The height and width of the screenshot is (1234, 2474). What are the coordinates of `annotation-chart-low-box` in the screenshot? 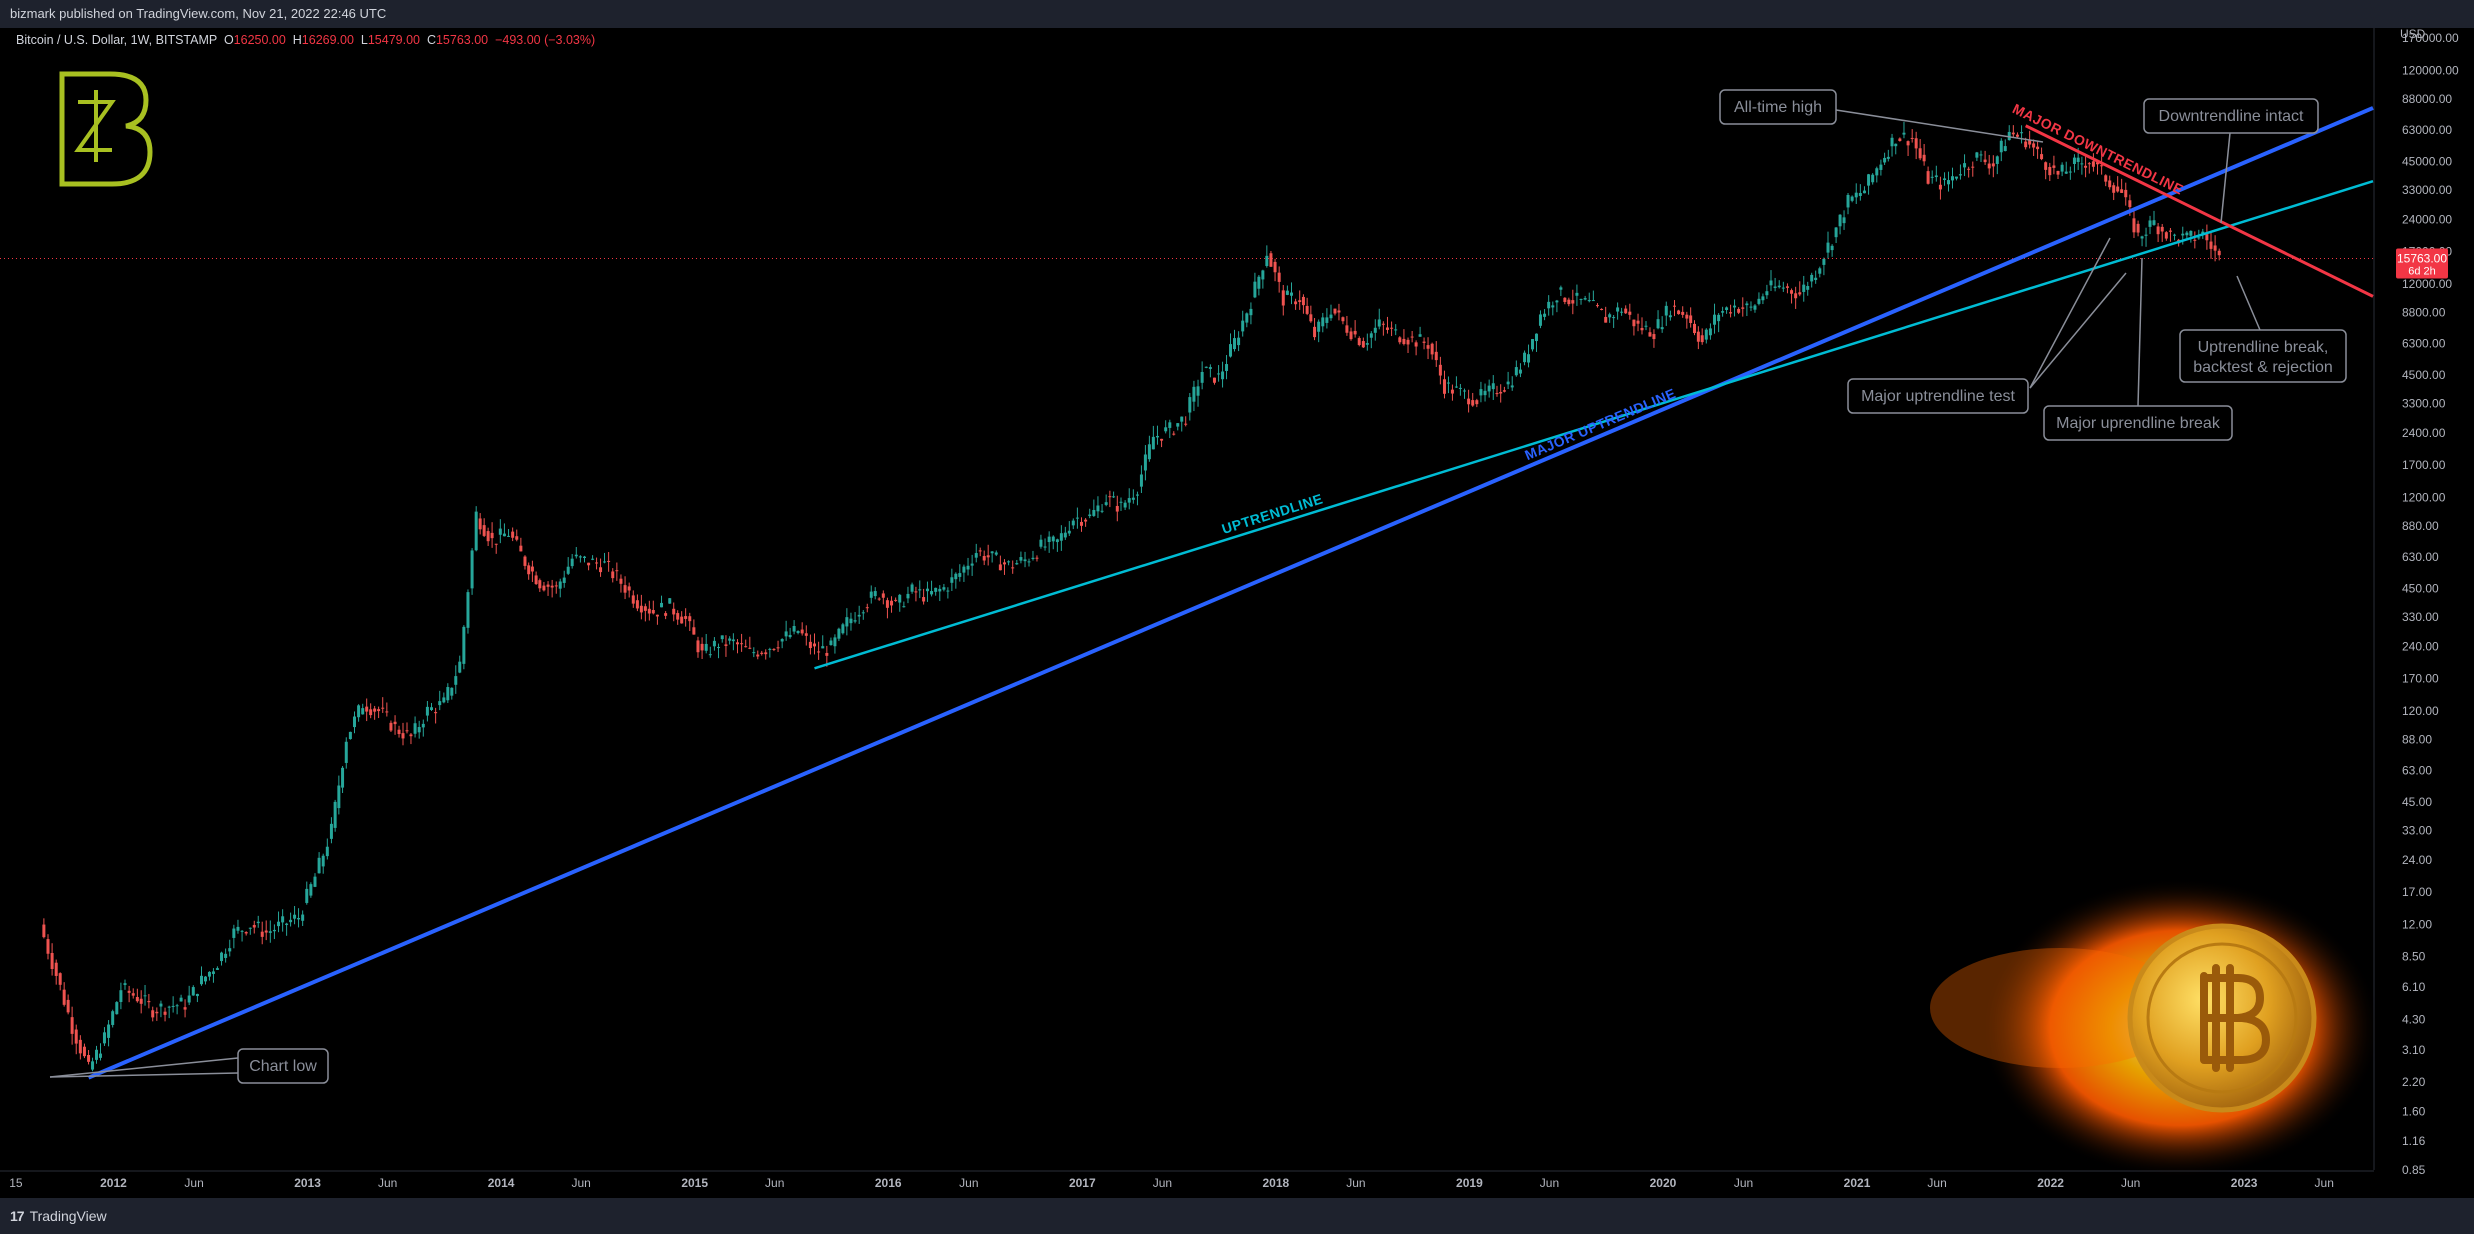 It's located at (283, 1066).